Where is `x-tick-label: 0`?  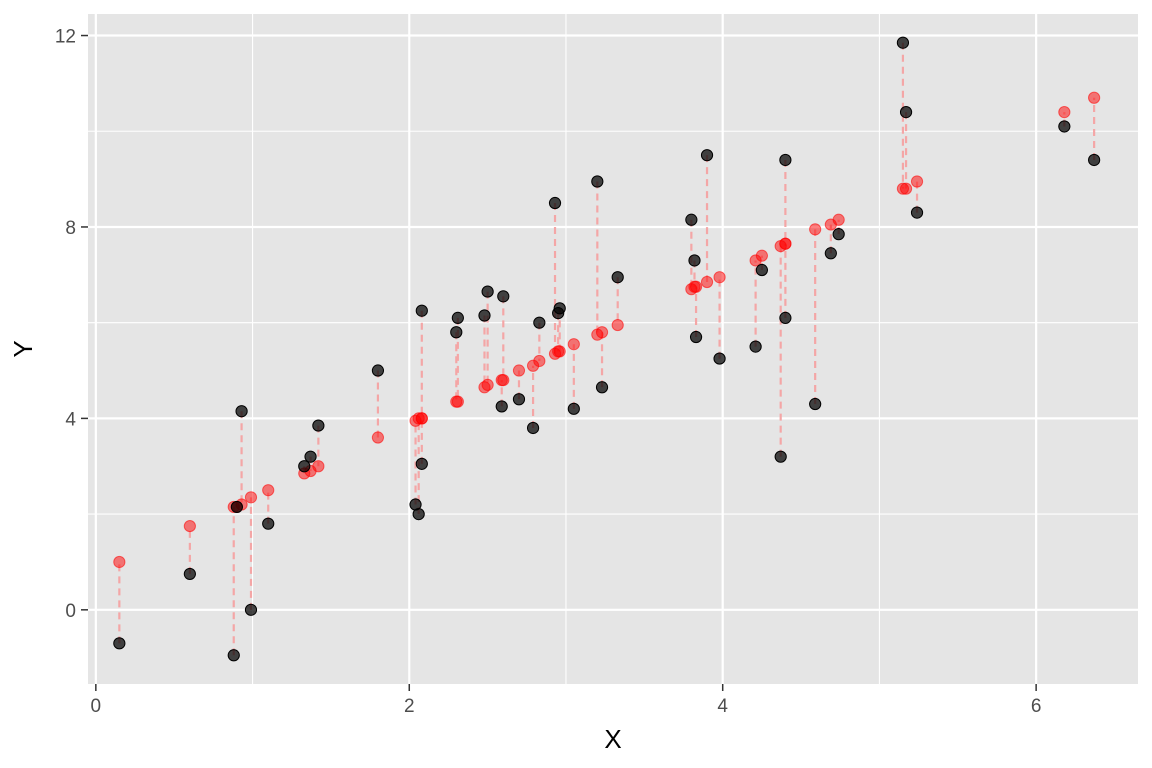 x-tick-label: 0 is located at coordinates (96, 706).